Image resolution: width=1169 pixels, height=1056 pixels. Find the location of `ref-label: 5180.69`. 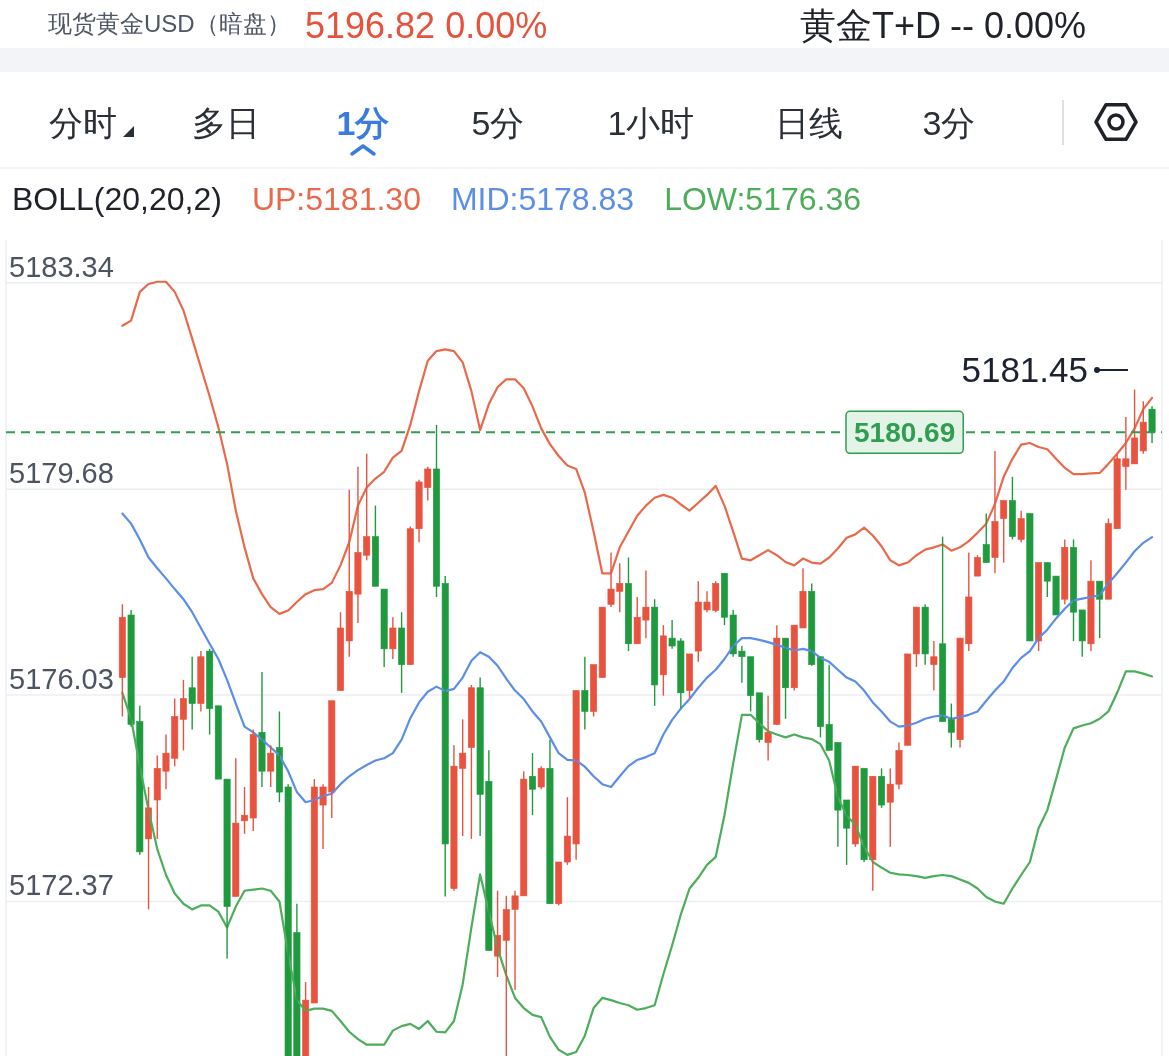

ref-label: 5180.69 is located at coordinates (904, 432).